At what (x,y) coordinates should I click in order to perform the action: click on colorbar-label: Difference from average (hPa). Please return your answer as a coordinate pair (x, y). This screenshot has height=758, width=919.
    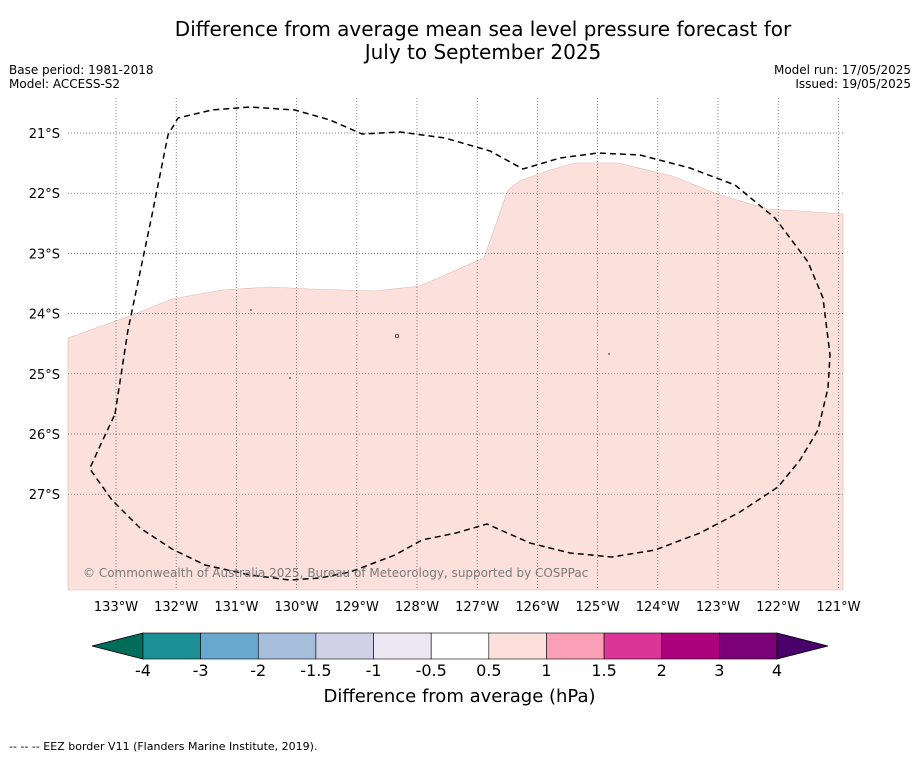
    Looking at the image, I should click on (459, 696).